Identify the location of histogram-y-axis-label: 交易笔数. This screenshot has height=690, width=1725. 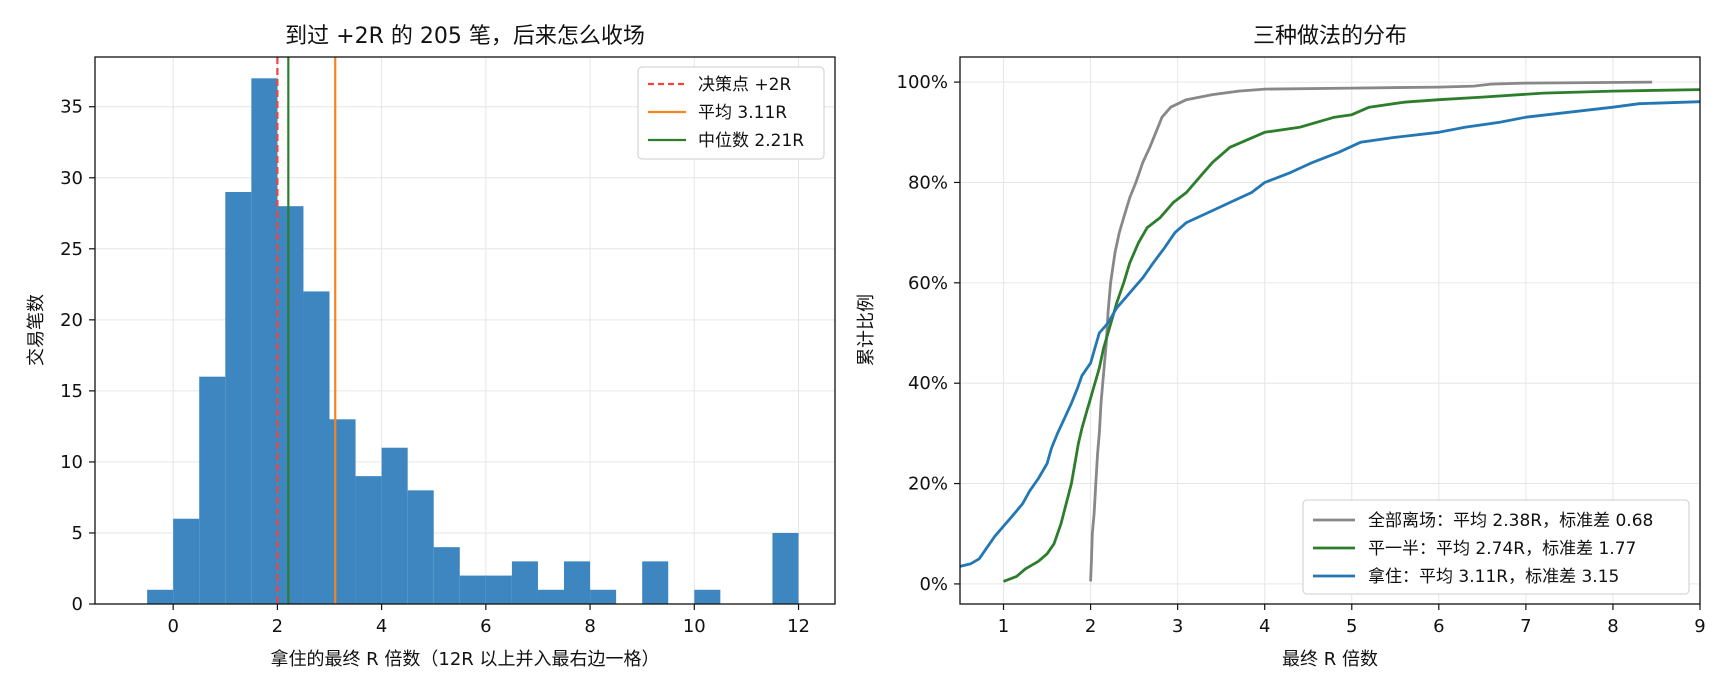
(36, 330).